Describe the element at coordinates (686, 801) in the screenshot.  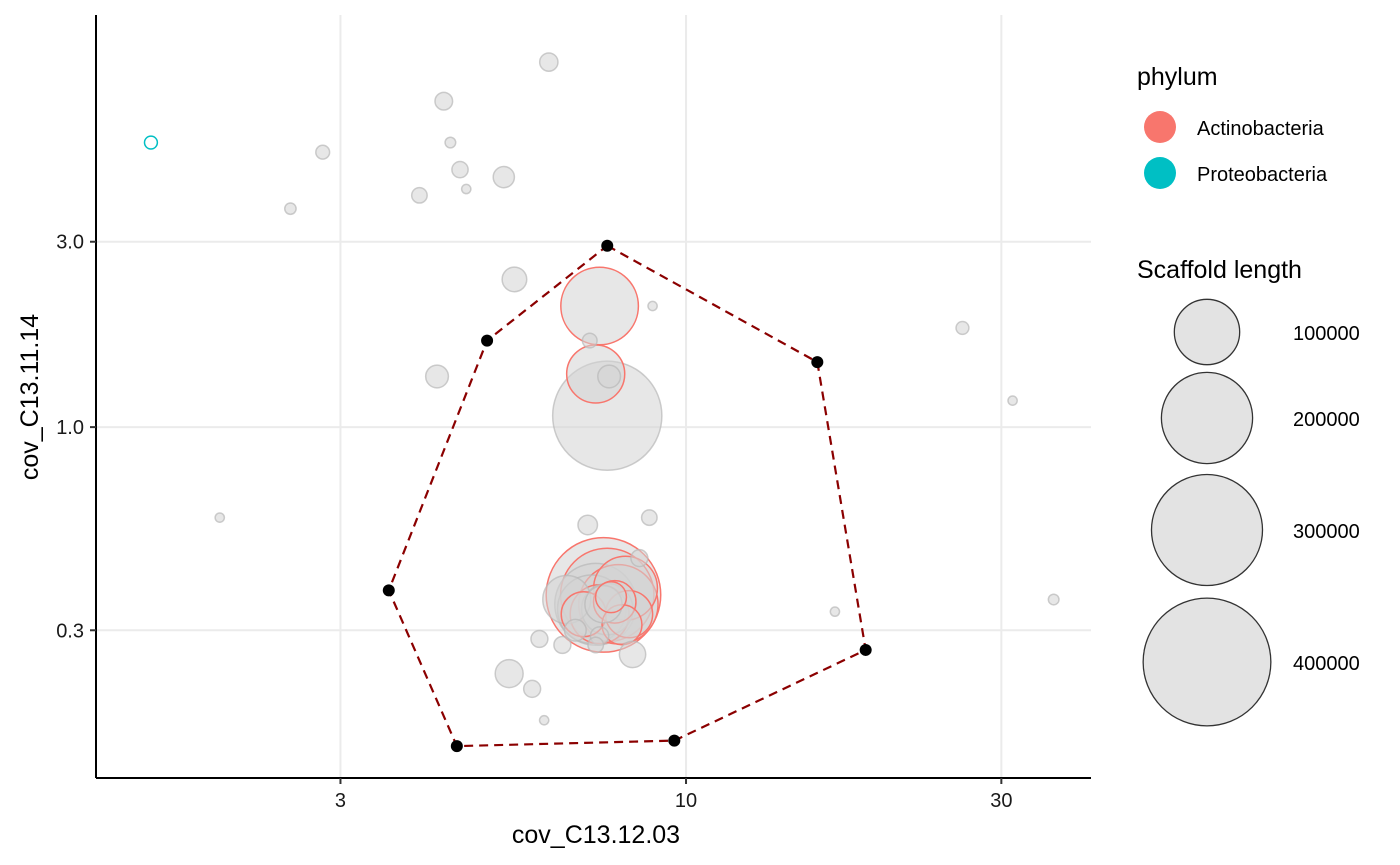
I see `x-tick-label: 10` at that location.